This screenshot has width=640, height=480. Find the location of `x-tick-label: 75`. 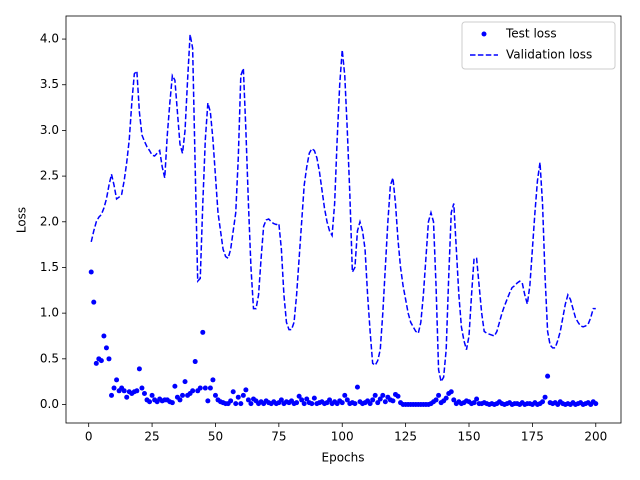

x-tick-label: 75 is located at coordinates (278, 437).